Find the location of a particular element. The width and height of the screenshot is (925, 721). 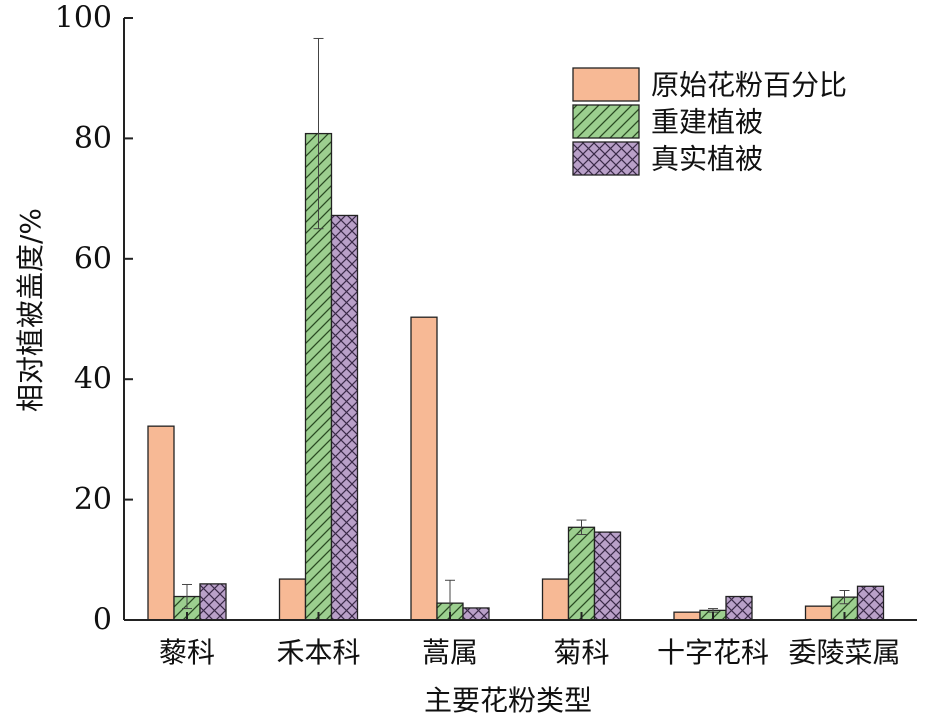

y-axis-title: 相对植被盖度/% is located at coordinates (30, 310).